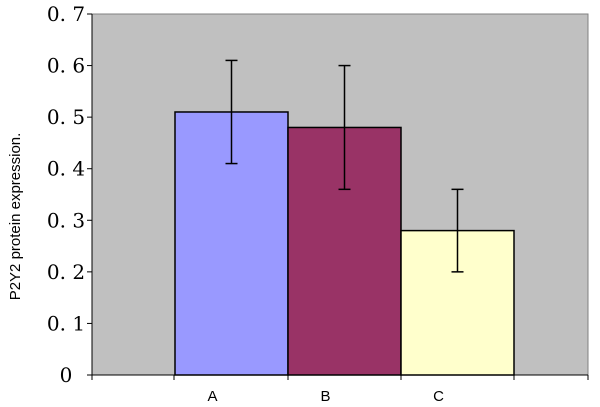 This screenshot has width=600, height=407. I want to click on x-tick-label-c: C, so click(438, 396).